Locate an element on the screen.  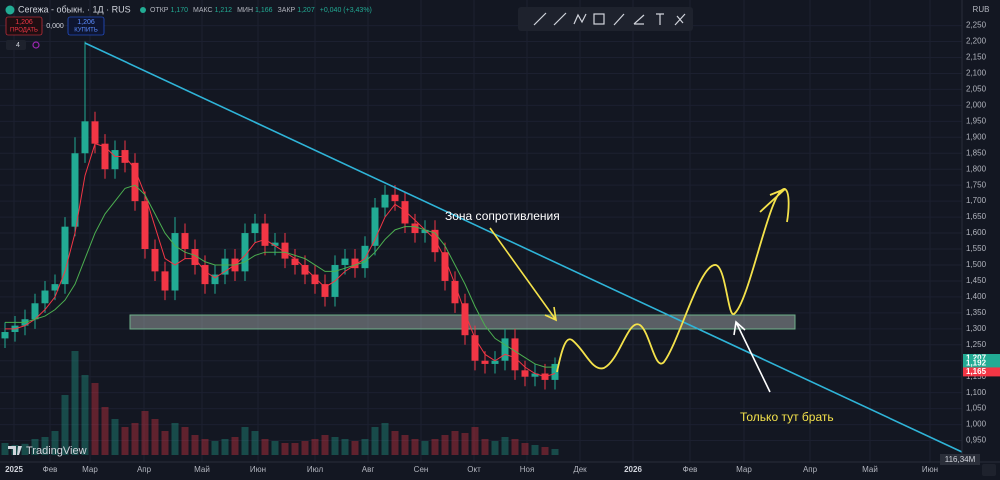
annotation: Зона сопротивления is located at coordinates (502, 216).